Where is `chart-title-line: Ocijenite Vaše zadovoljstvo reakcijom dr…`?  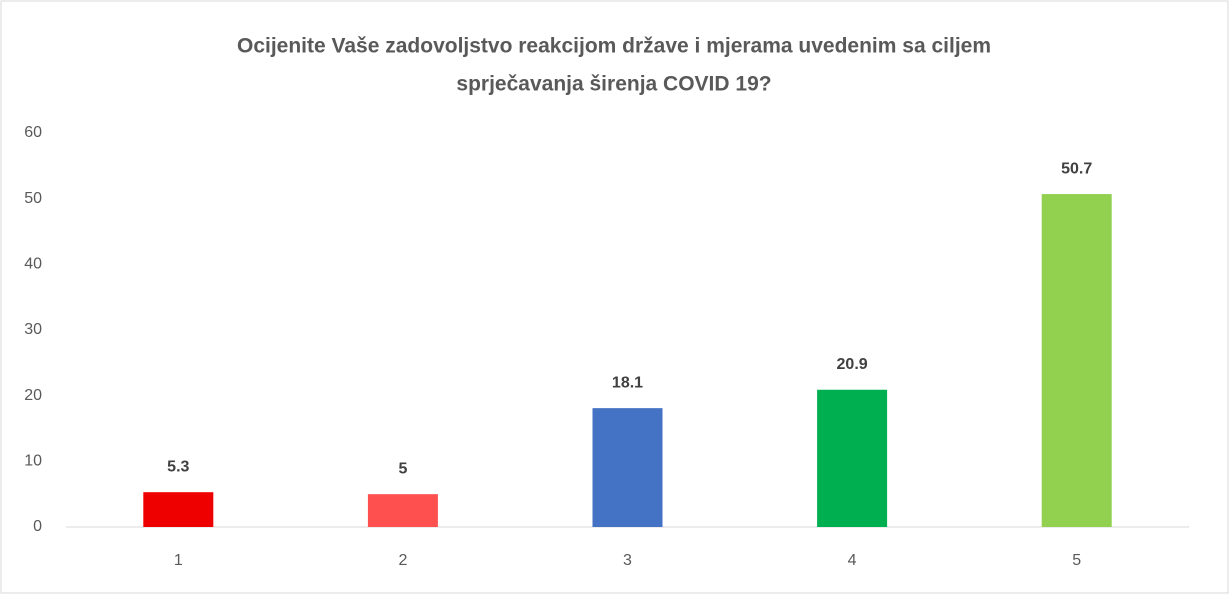 chart-title-line: Ocijenite Vaše zadovoljstvo reakcijom dr… is located at coordinates (614, 46).